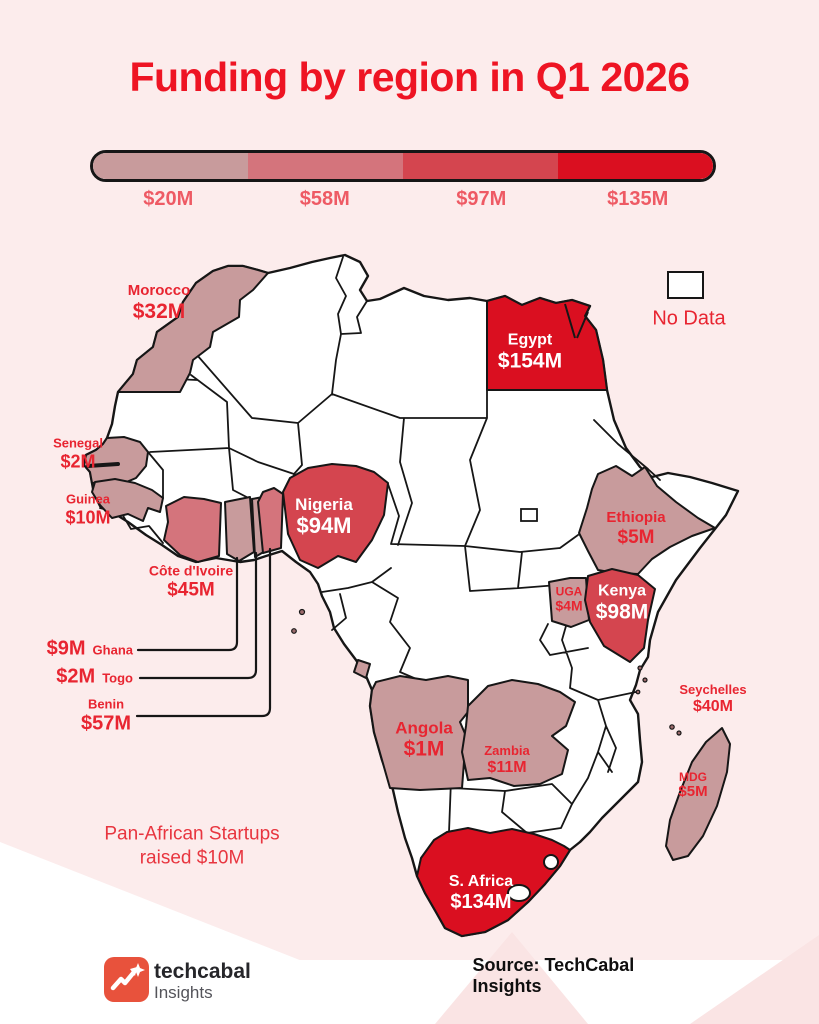  I want to click on background-triangle-right, so click(754, 979).